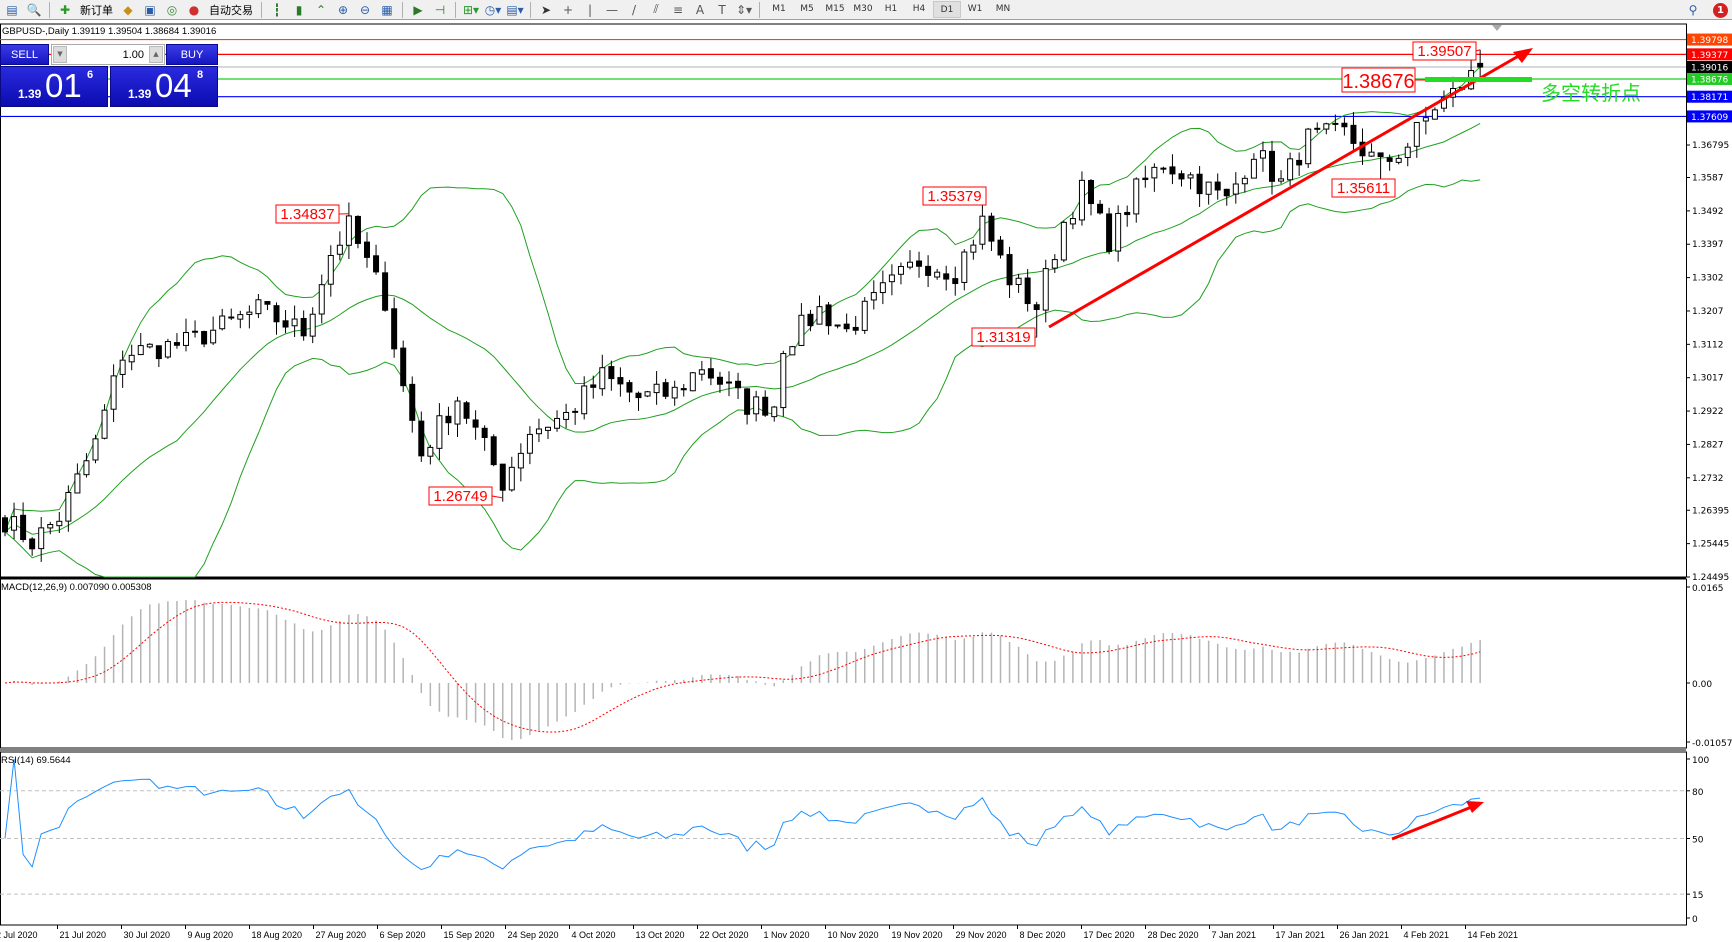 This screenshot has height=942, width=1732. Describe the element at coordinates (656, 9) in the screenshot. I see `equidistant-channel-icon: ⫽` at that location.